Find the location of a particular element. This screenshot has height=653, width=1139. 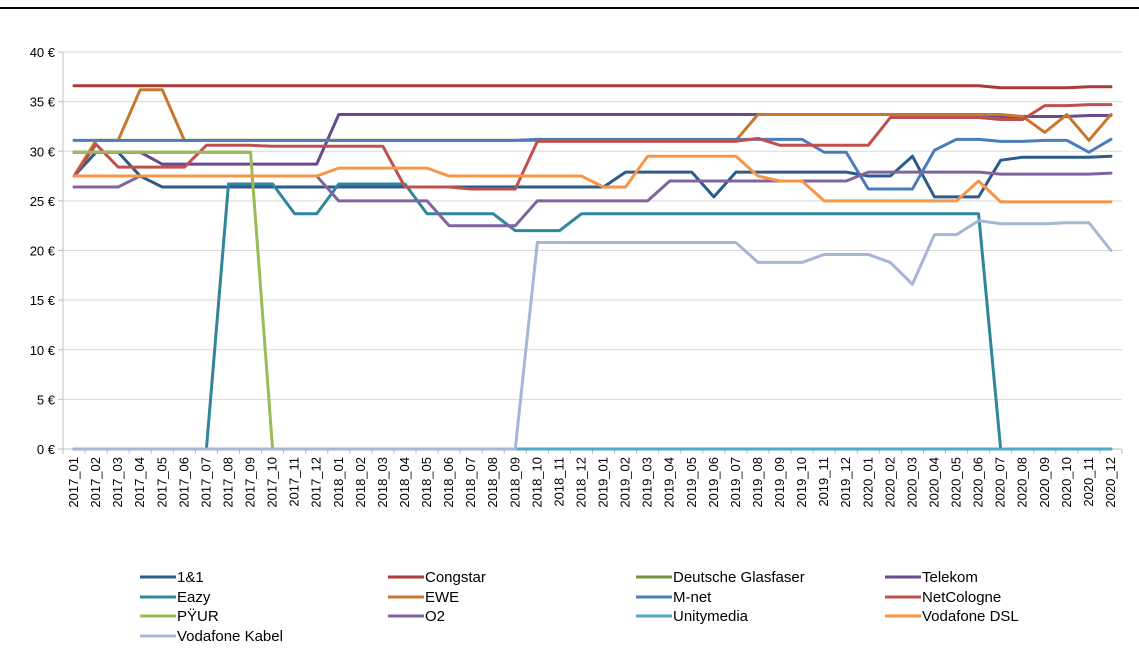

x-tick-label: 2018_12 is located at coordinates (580, 482).